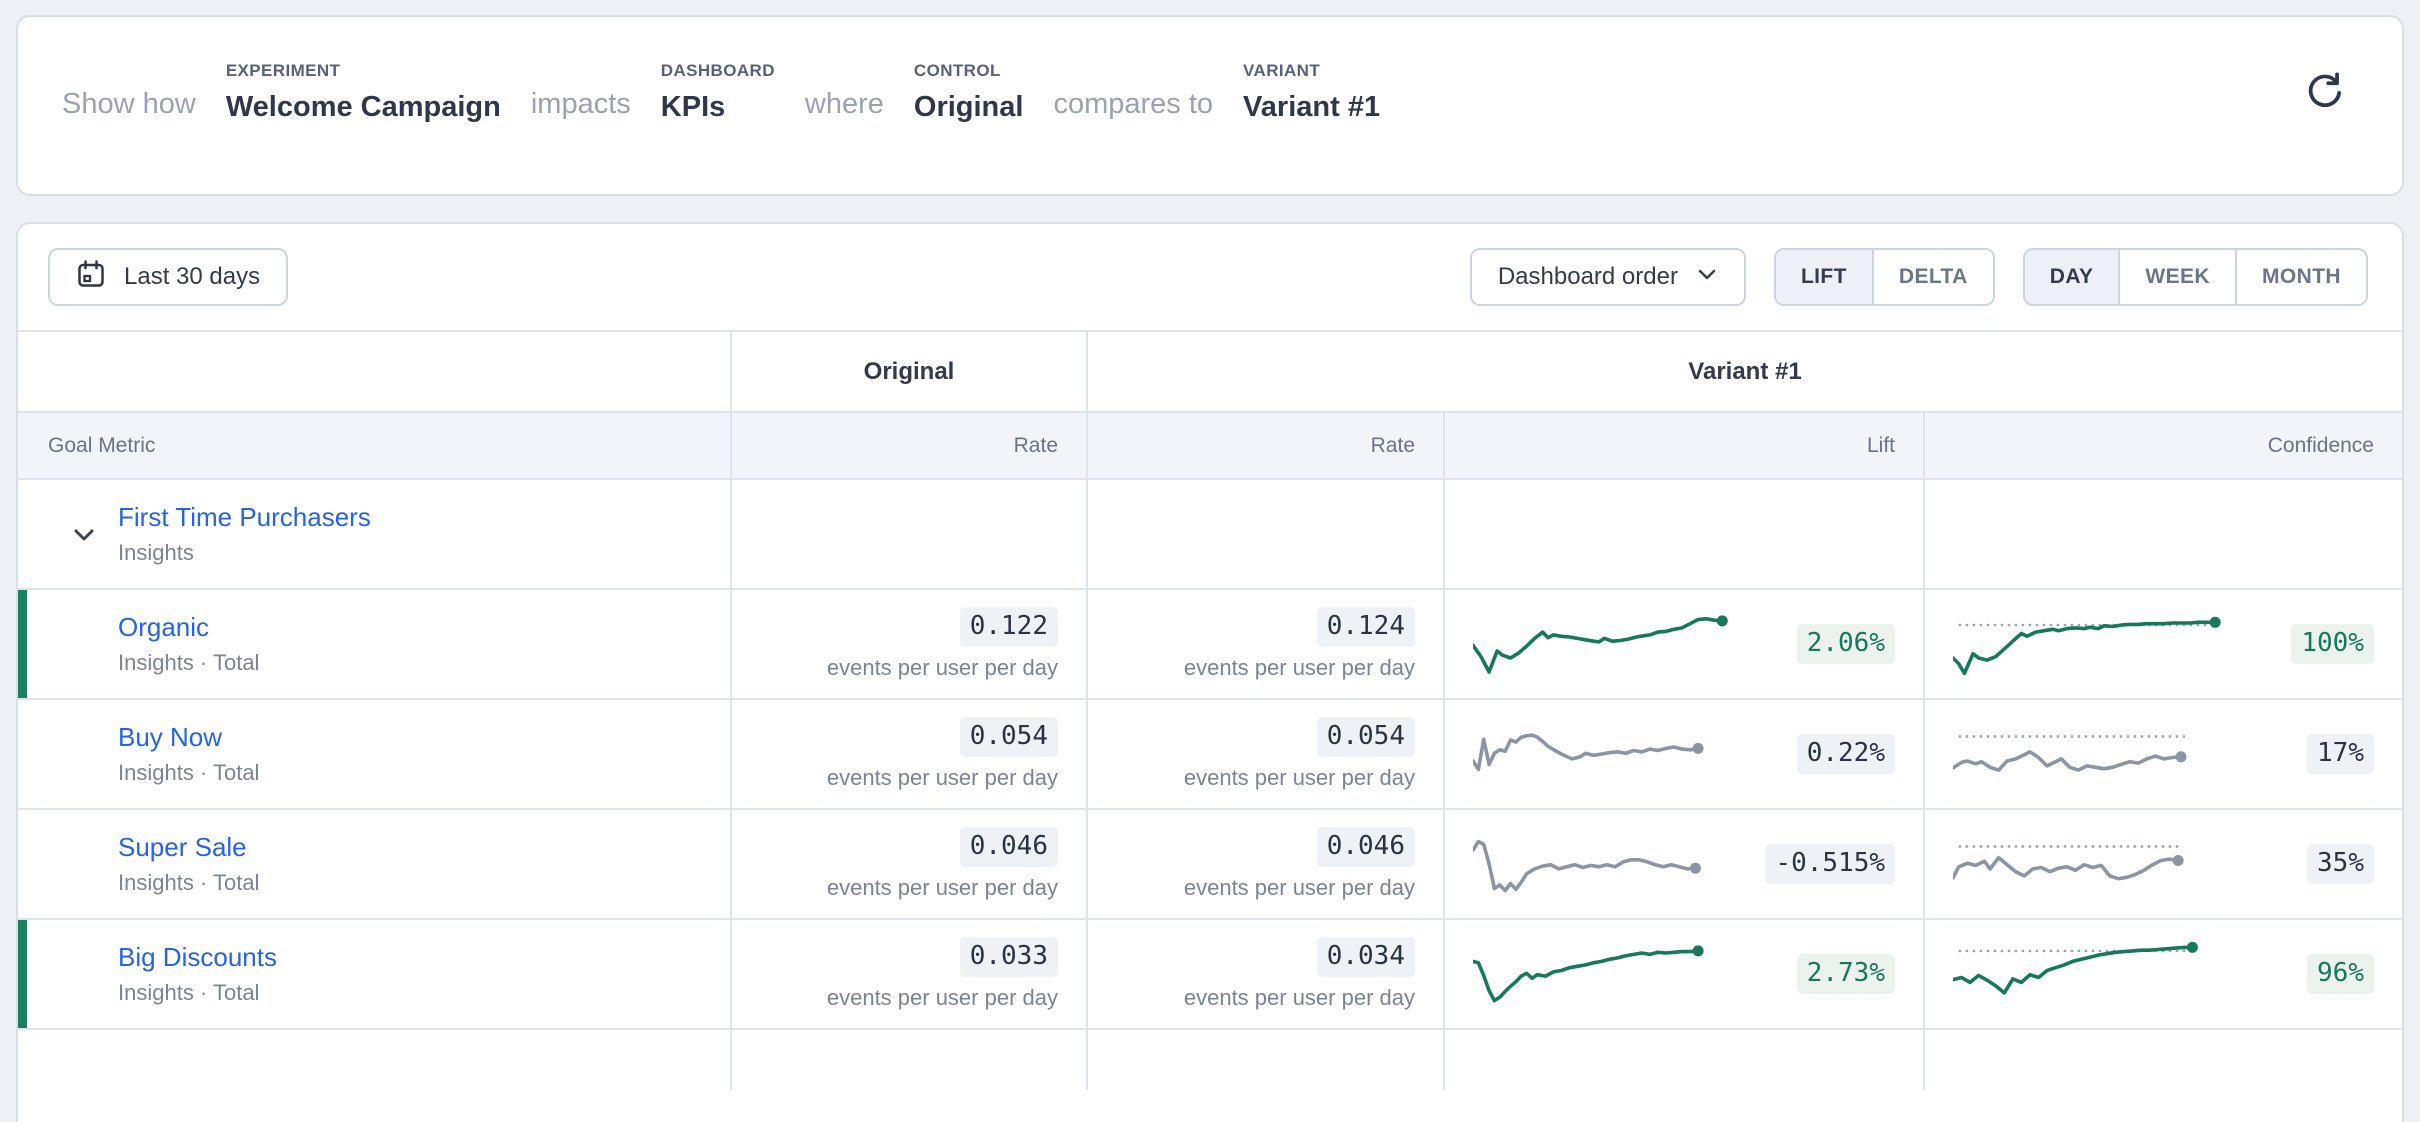  I want to click on refresh-button, so click(2324, 91).